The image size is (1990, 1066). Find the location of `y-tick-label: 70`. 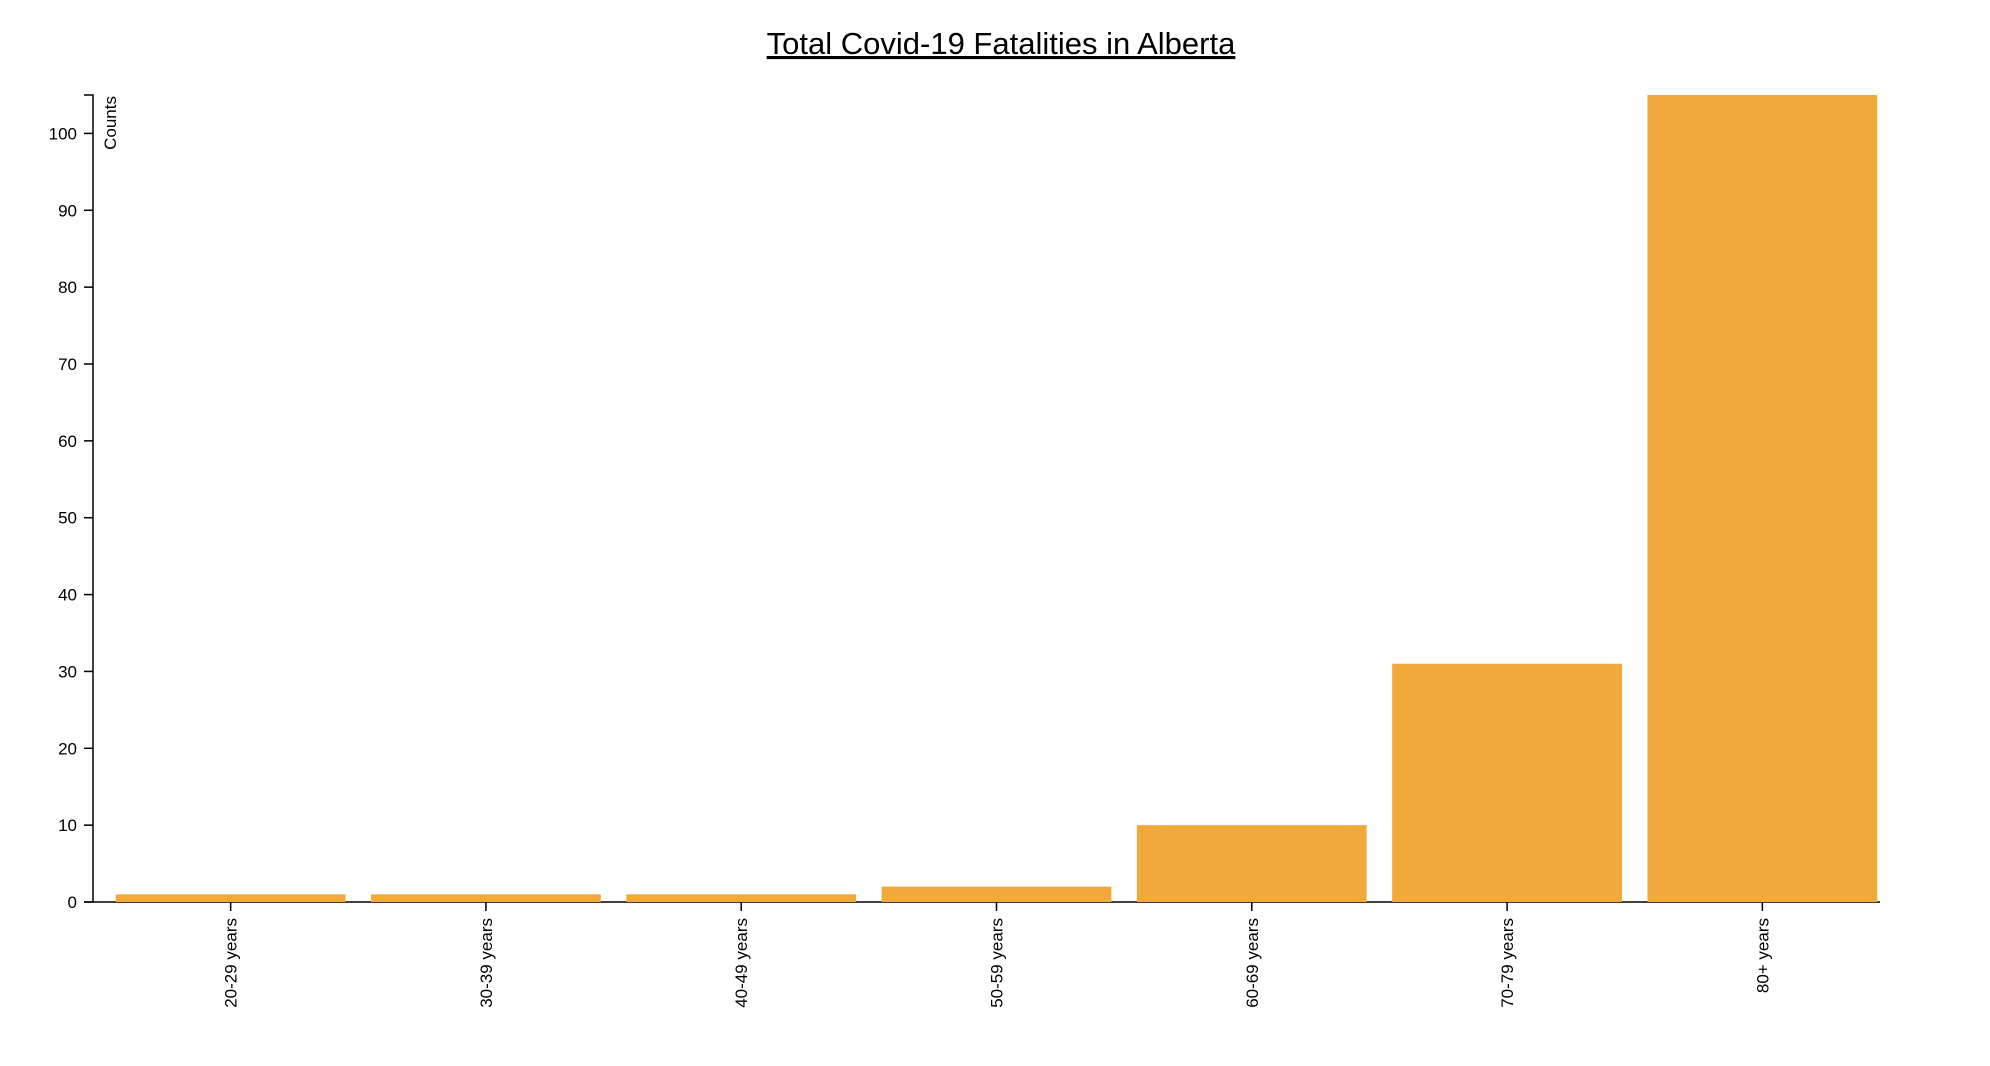

y-tick-label: 70 is located at coordinates (67, 364).